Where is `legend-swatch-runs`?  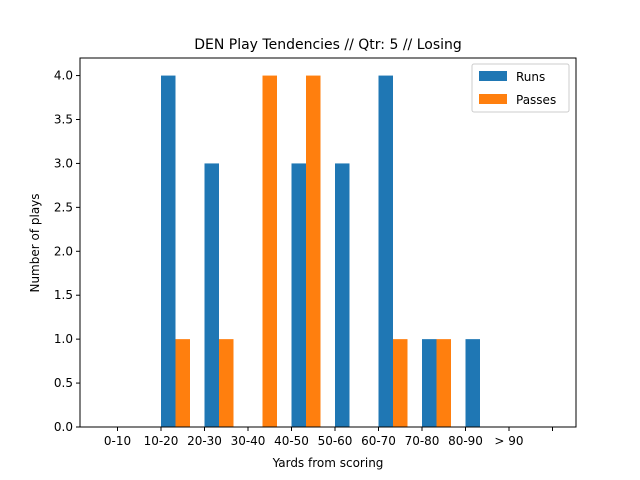 legend-swatch-runs is located at coordinates (493, 76).